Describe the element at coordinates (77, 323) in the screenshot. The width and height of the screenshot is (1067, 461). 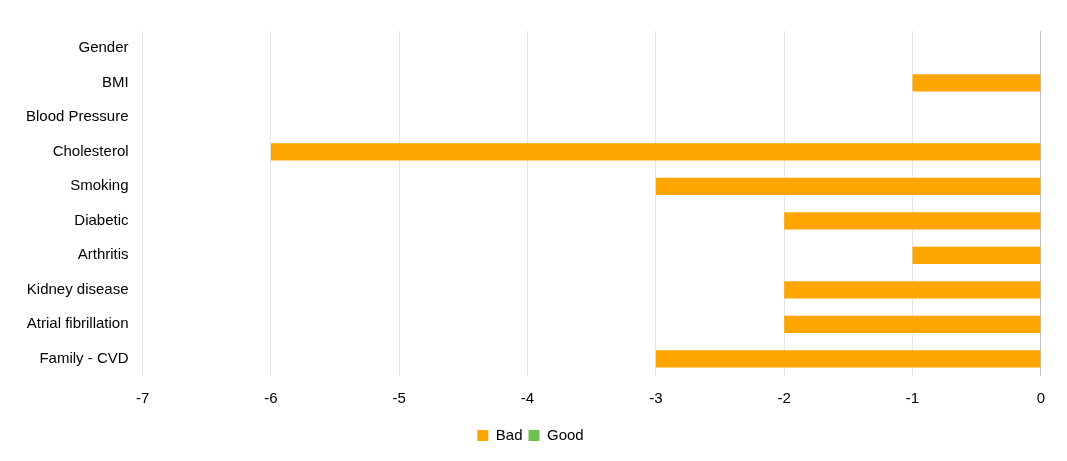
I see `y-tick-label: Atrial fibrillation` at that location.